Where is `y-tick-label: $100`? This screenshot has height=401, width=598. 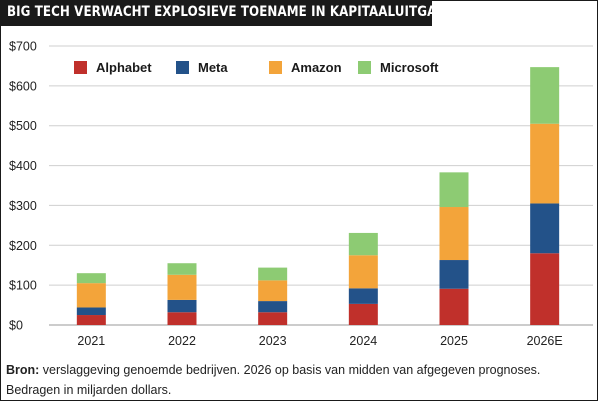
y-tick-label: $100 is located at coordinates (23, 286).